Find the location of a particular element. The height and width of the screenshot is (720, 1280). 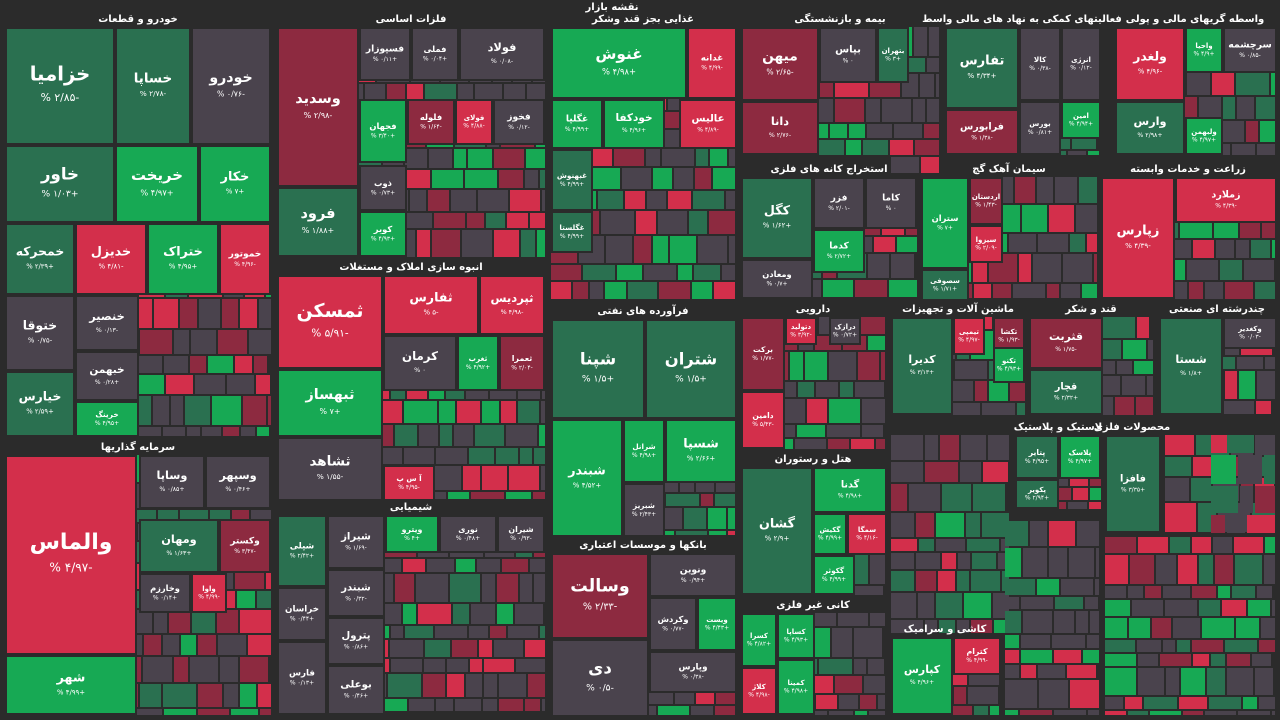

stock-change: -۰/۸۵ % is located at coordinates (1249, 55).